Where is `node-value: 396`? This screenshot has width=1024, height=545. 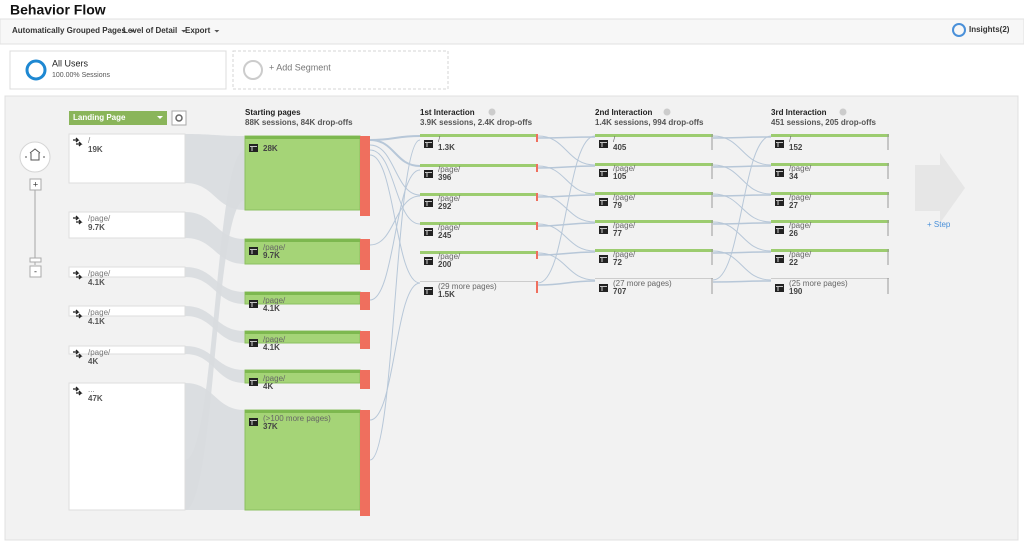
node-value: 396 is located at coordinates (445, 177).